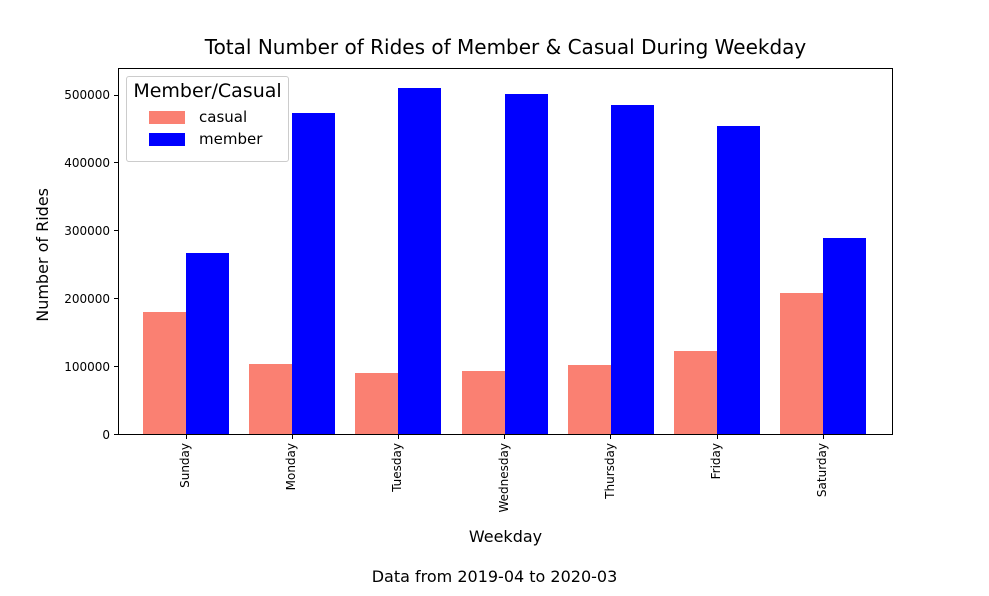  I want to click on member-swatch, so click(167, 139).